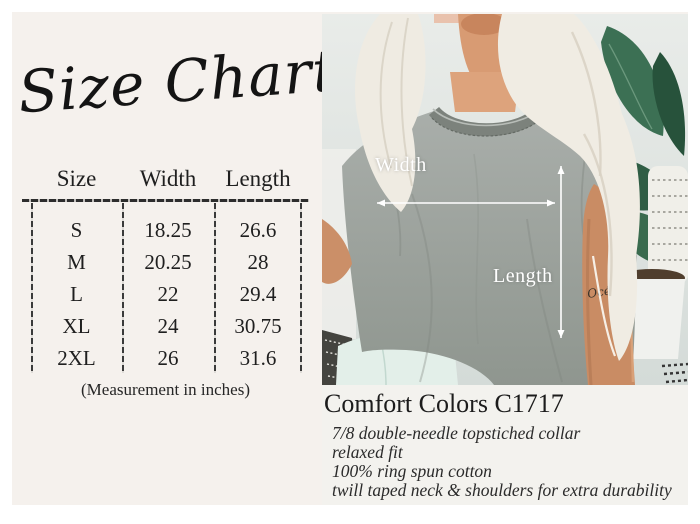 This screenshot has height=524, width=700. Describe the element at coordinates (76, 262) in the screenshot. I see `cell-size: M` at that location.